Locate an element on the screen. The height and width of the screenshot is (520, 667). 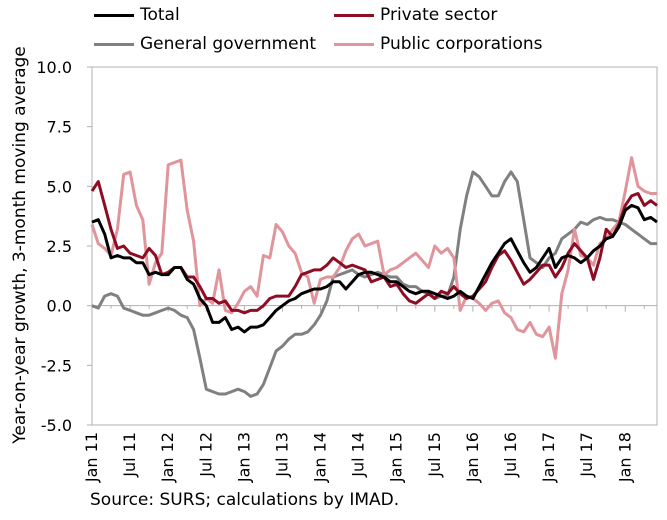
source-note: Source: SURS; calculations by IMAD. is located at coordinates (245, 500).